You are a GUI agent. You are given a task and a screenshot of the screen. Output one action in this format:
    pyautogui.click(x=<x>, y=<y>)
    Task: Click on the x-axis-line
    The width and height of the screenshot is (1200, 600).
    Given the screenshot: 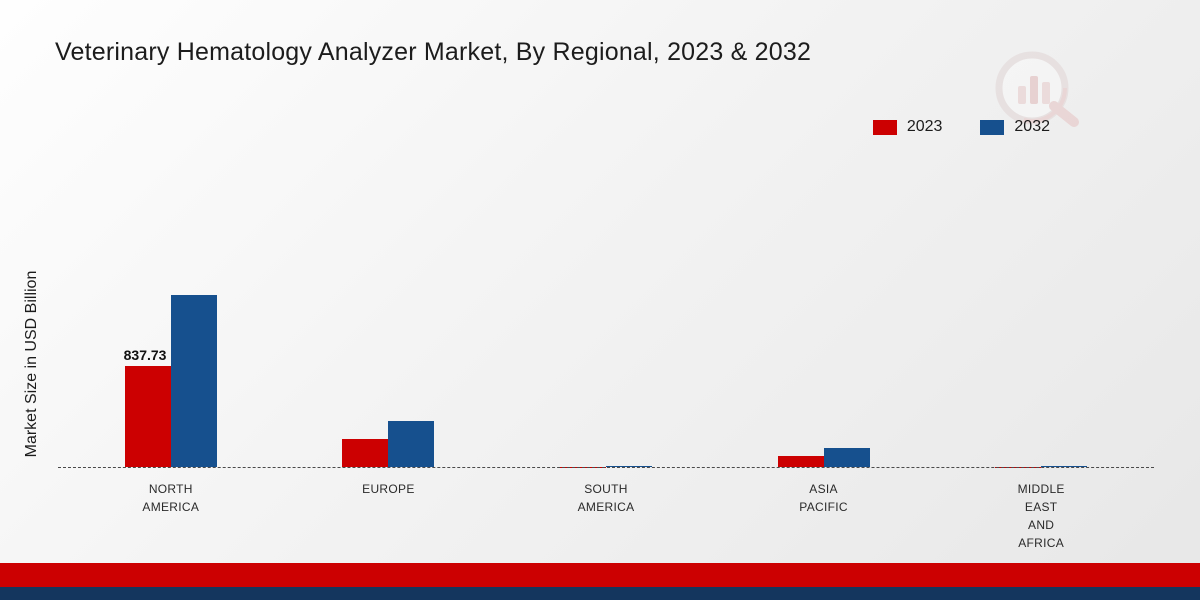 What is the action you would take?
    pyautogui.click(x=606, y=467)
    